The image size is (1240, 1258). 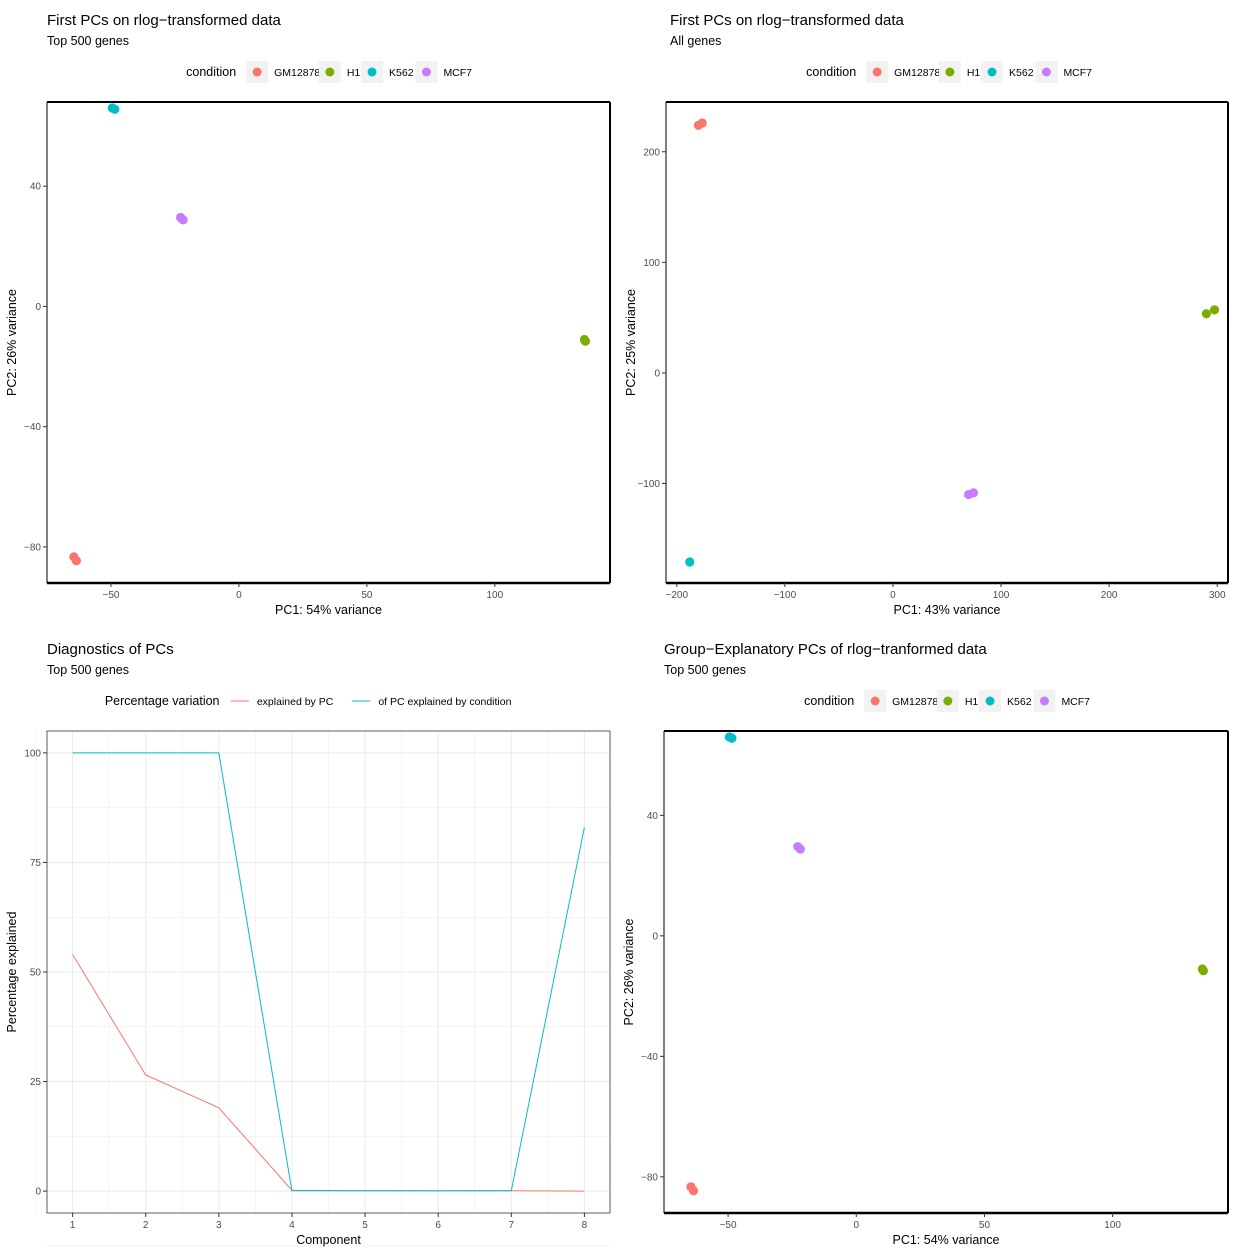 I want to click on x-tick-label: 1, so click(x=73, y=1225).